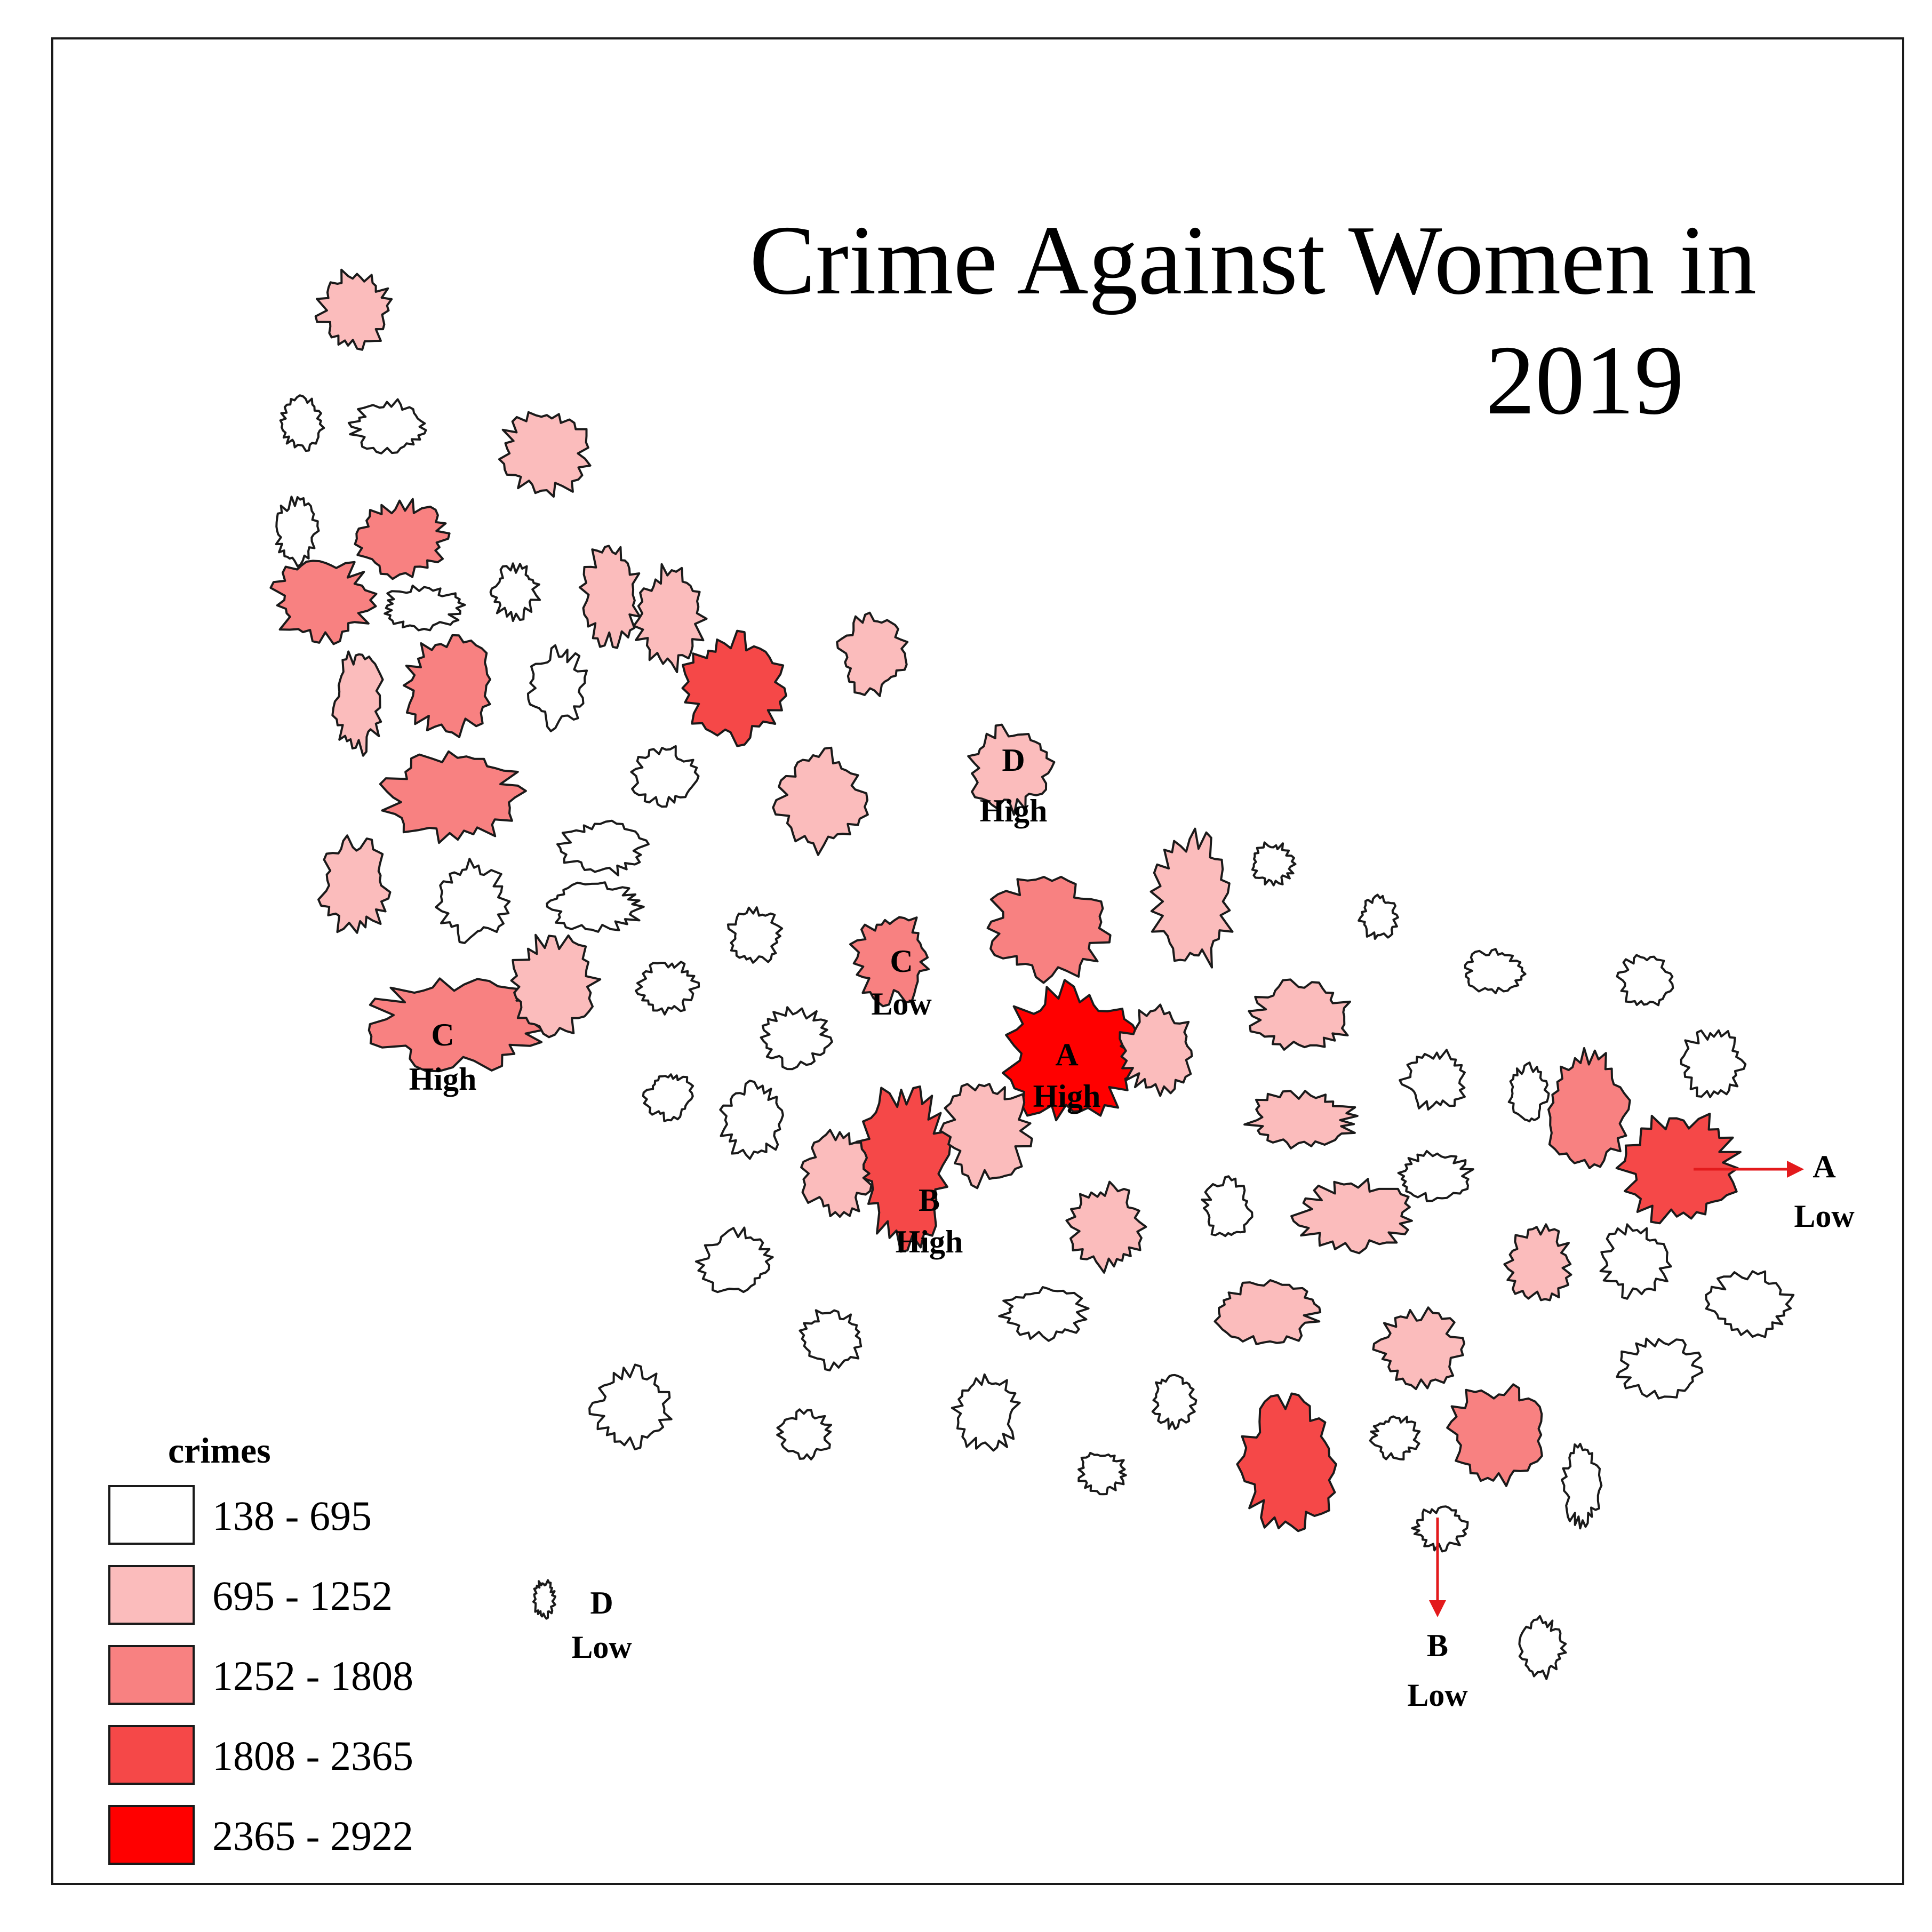 The image size is (1932, 1932). Describe the element at coordinates (1825, 1217) in the screenshot. I see `label-a-low-level: Low` at that location.